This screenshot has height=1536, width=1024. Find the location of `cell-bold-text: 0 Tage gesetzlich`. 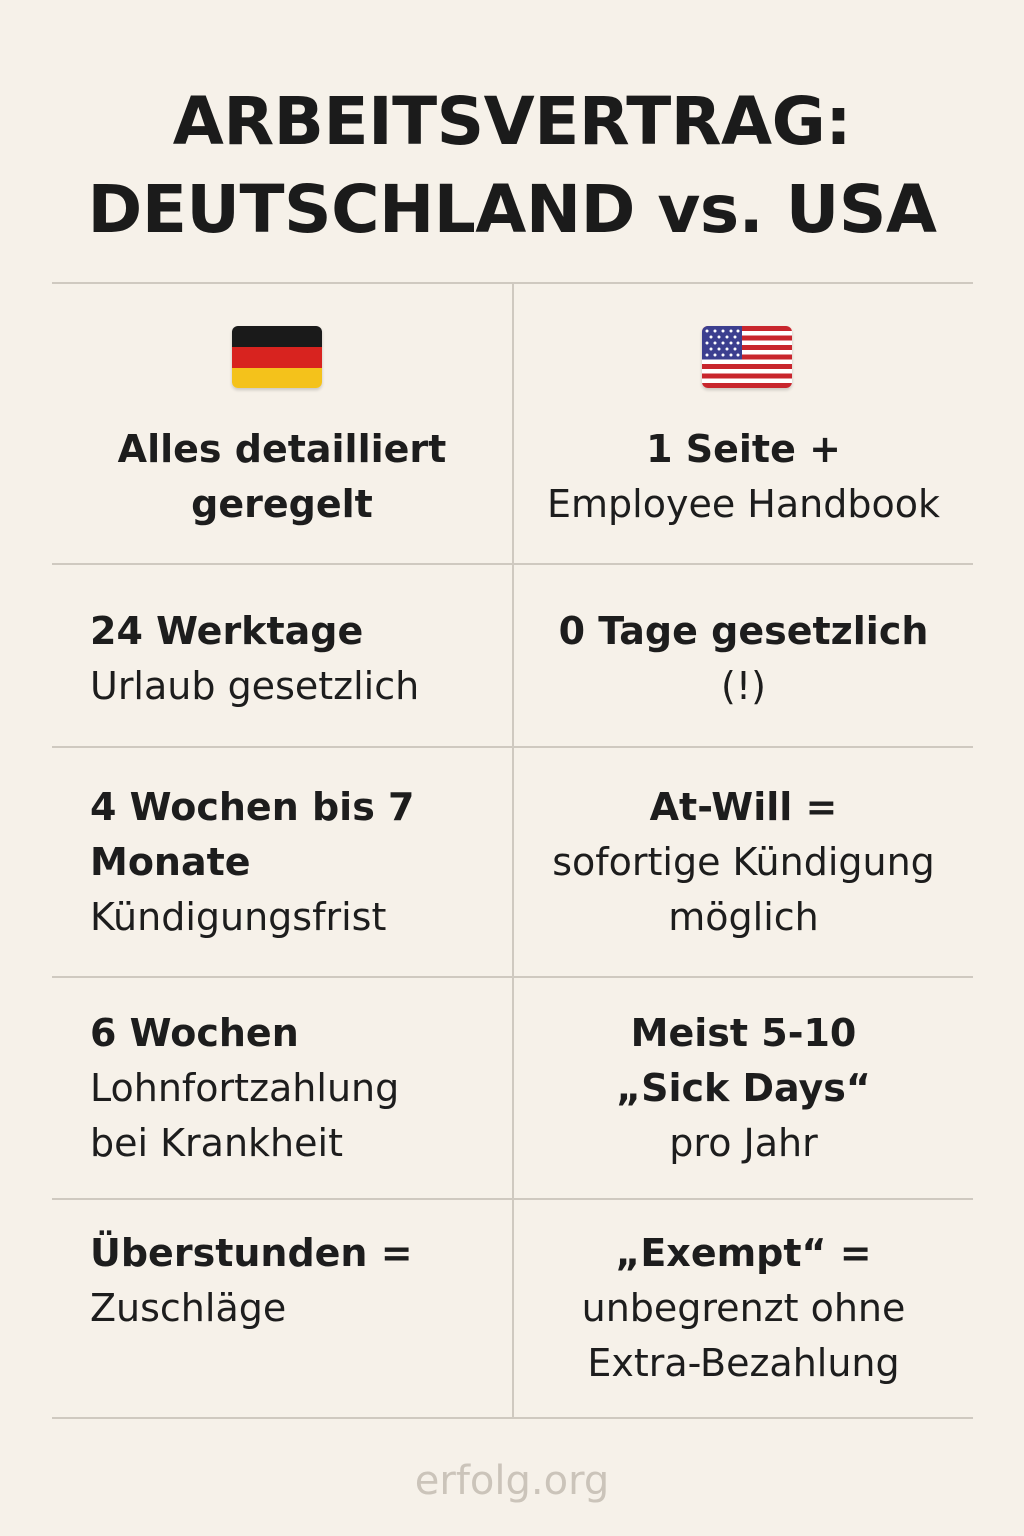

cell-bold-text: 0 Tage gesetzlich is located at coordinates (743, 631).